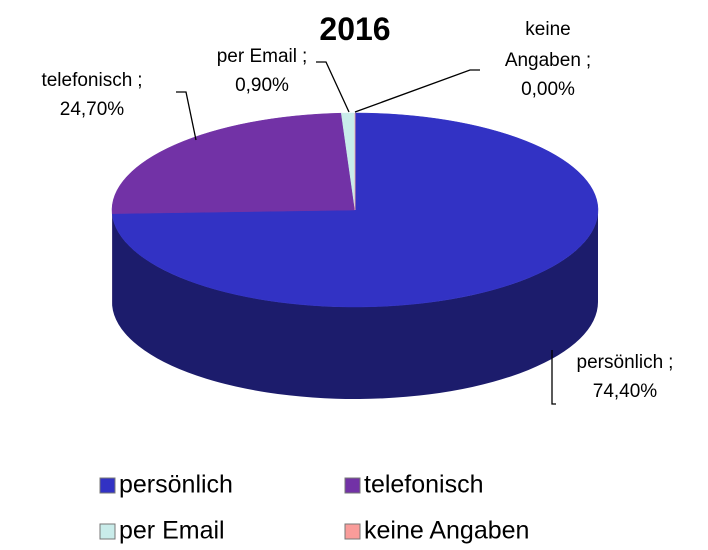 This screenshot has height=550, width=708. What do you see at coordinates (625, 377) in the screenshot?
I see `data-label: persönlich; 74,40%` at bounding box center [625, 377].